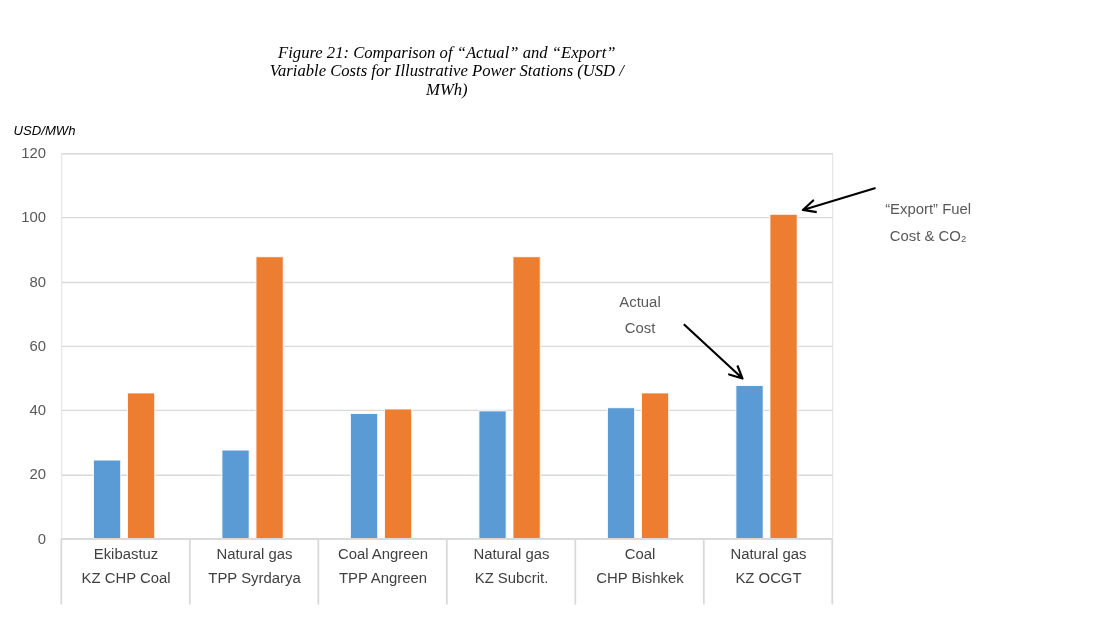  What do you see at coordinates (37, 474) in the screenshot?
I see `y-tick-label: 20` at bounding box center [37, 474].